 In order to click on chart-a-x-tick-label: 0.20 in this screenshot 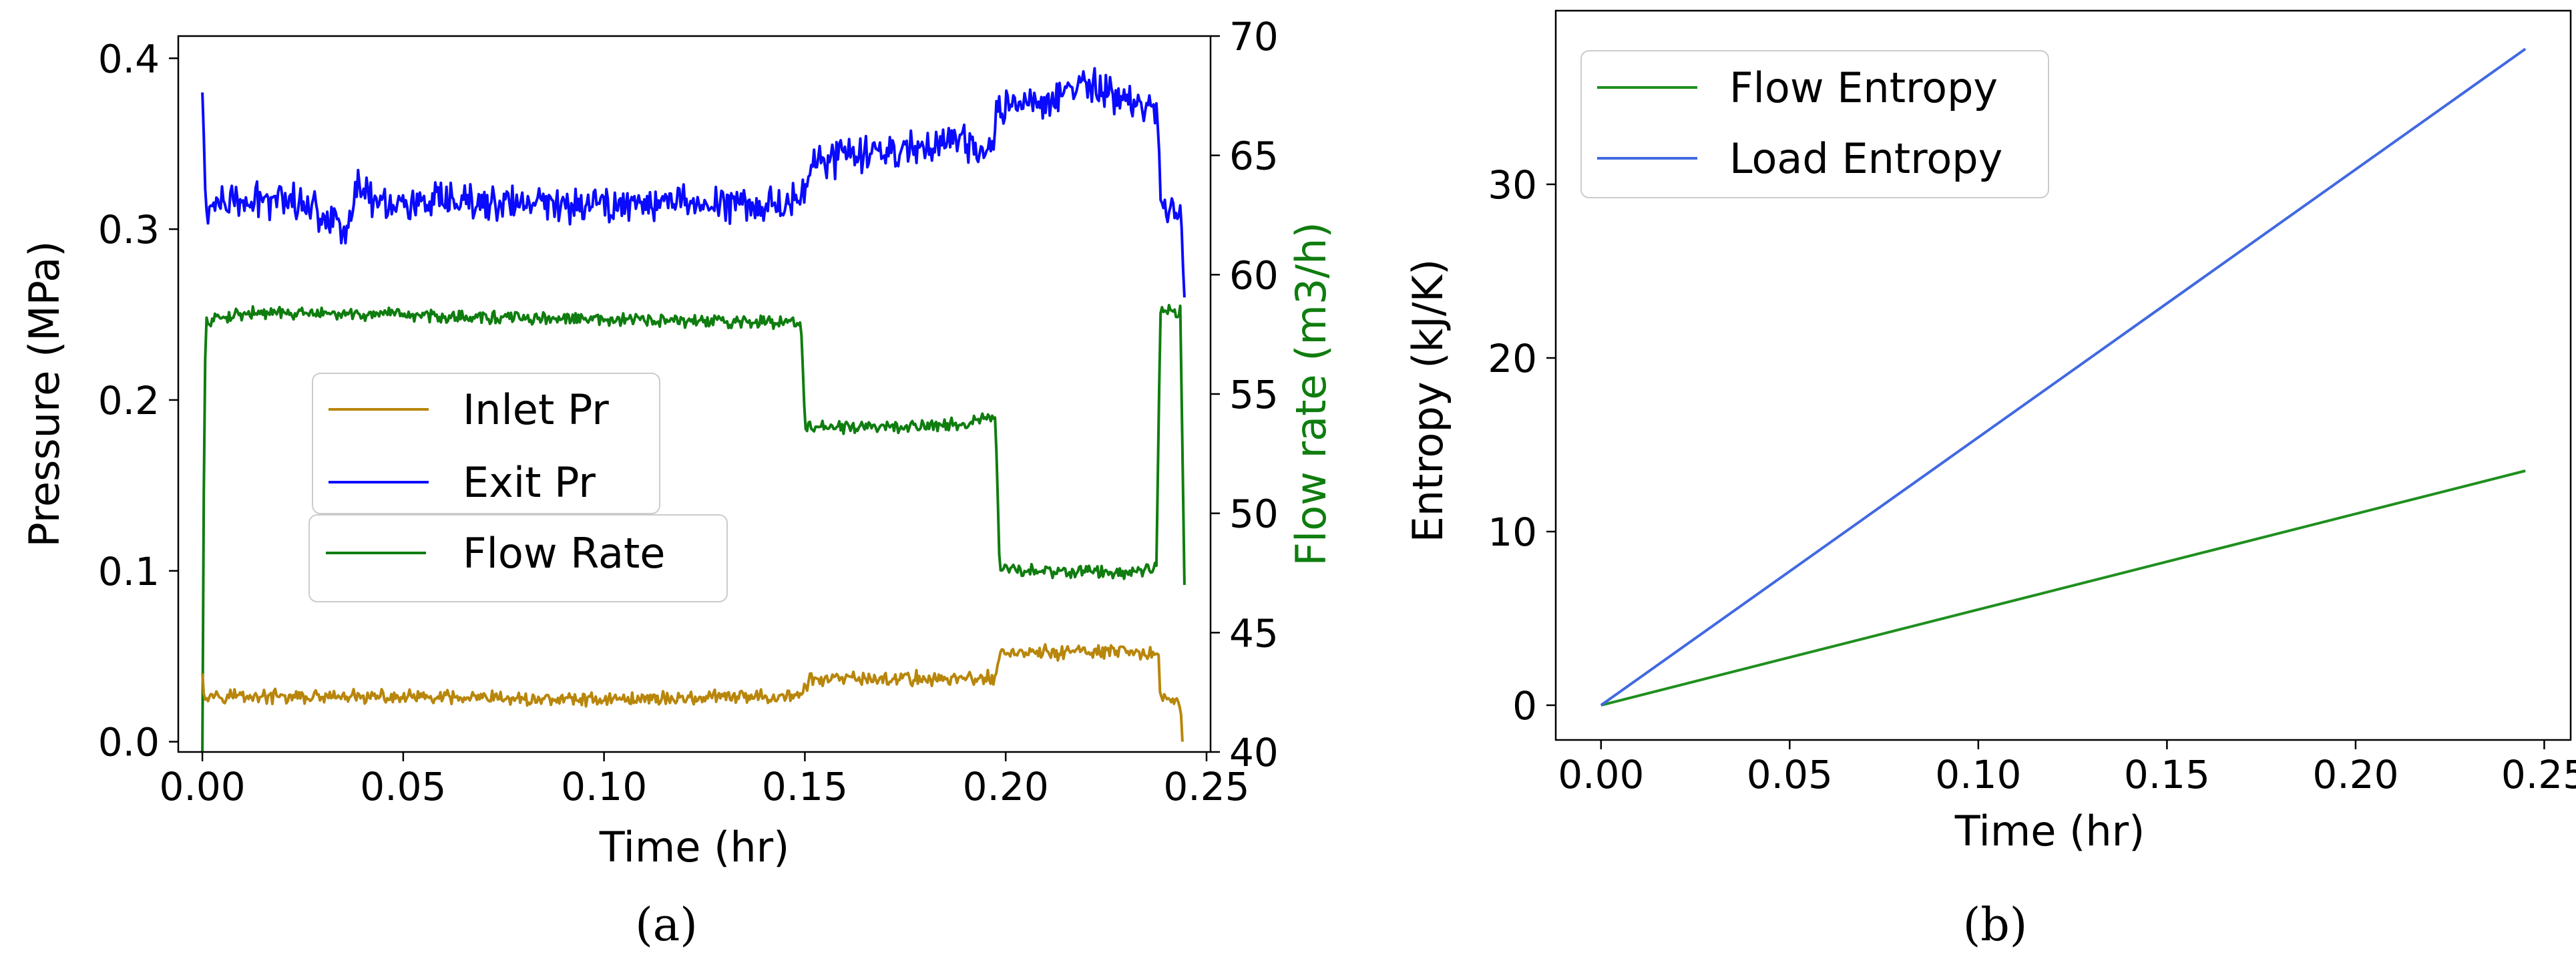, I will do `click(1006, 787)`.